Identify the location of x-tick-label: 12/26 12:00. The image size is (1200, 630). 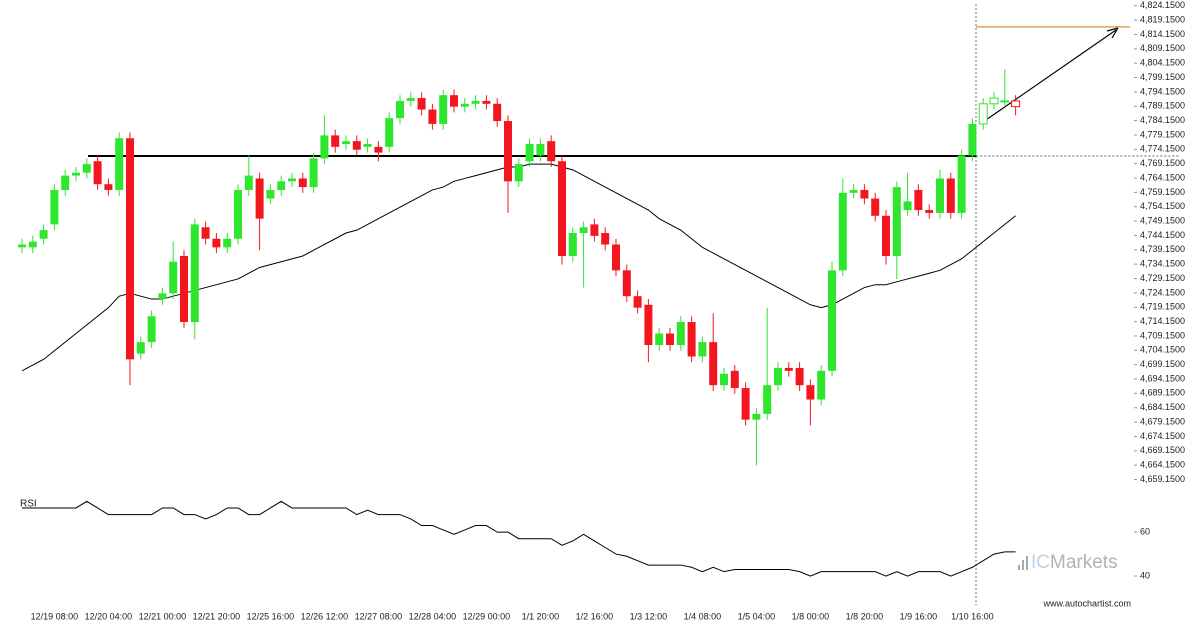
(325, 616).